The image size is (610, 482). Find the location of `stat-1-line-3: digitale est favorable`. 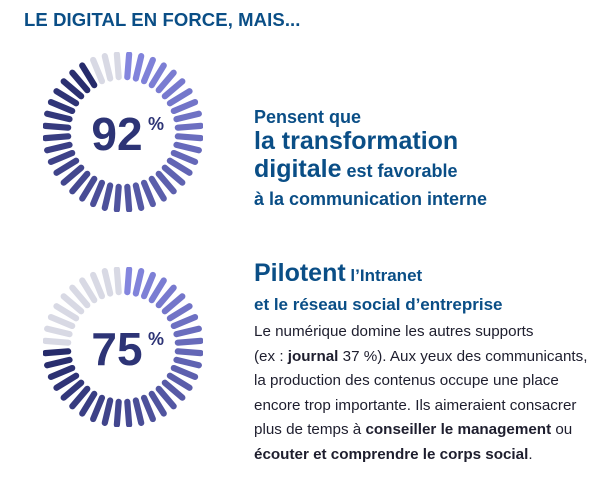

stat-1-line-3: digitale est favorable is located at coordinates (370, 171).